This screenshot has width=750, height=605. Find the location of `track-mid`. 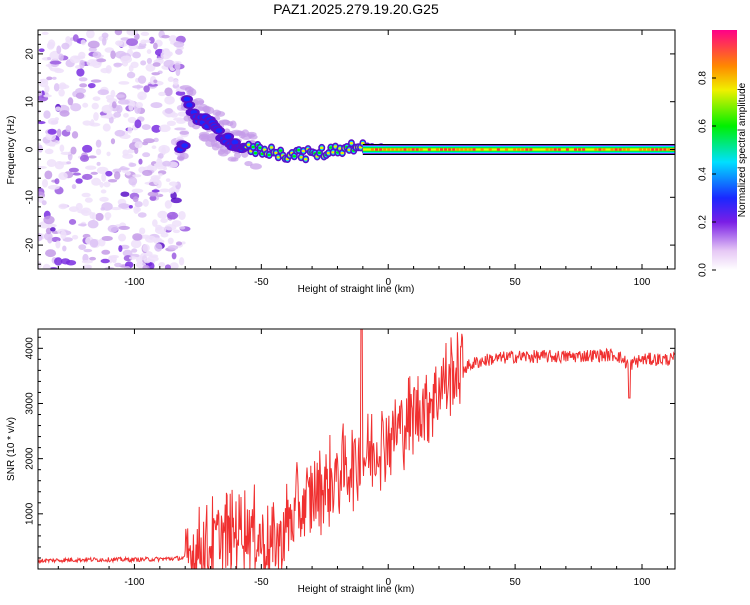

track-mid is located at coordinates (187, 99).